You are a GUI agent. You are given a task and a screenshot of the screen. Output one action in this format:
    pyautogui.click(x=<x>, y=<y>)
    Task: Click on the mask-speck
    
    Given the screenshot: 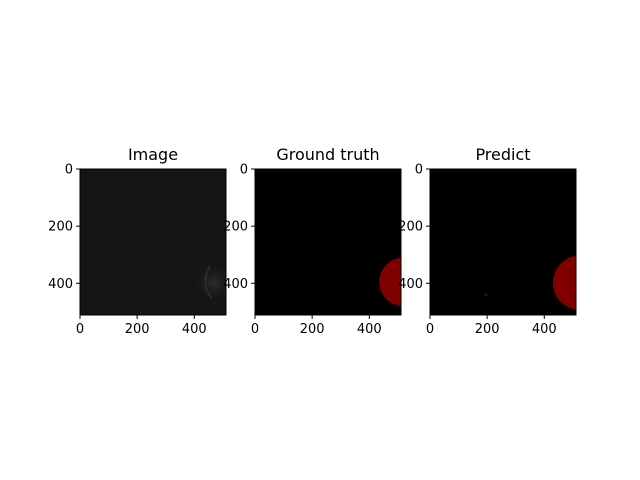 What is the action you would take?
    pyautogui.click(x=485, y=294)
    